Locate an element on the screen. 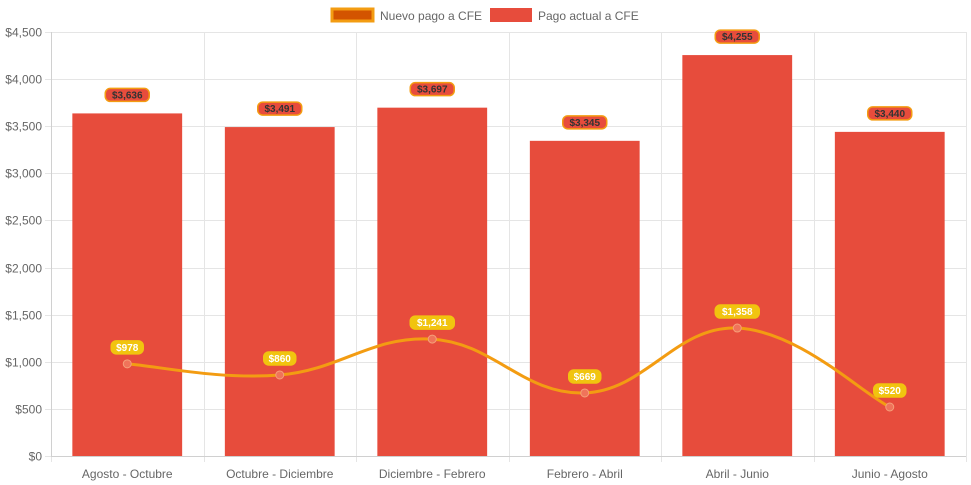 Image resolution: width=971 pixels, height=485 pixels. x-tick-label: Diciembre - Febrero is located at coordinates (432, 474).